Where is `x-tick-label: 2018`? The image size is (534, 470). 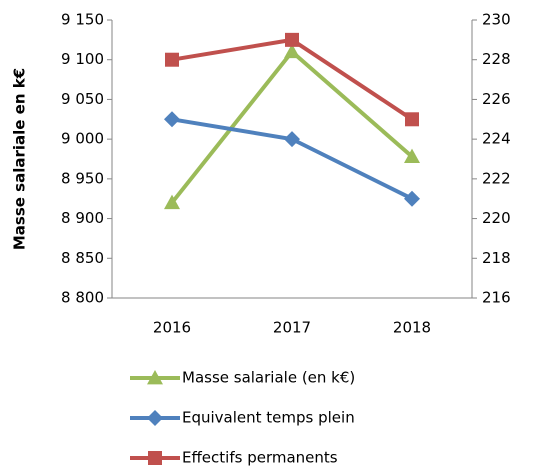
x-tick-label: 2018 is located at coordinates (412, 328).